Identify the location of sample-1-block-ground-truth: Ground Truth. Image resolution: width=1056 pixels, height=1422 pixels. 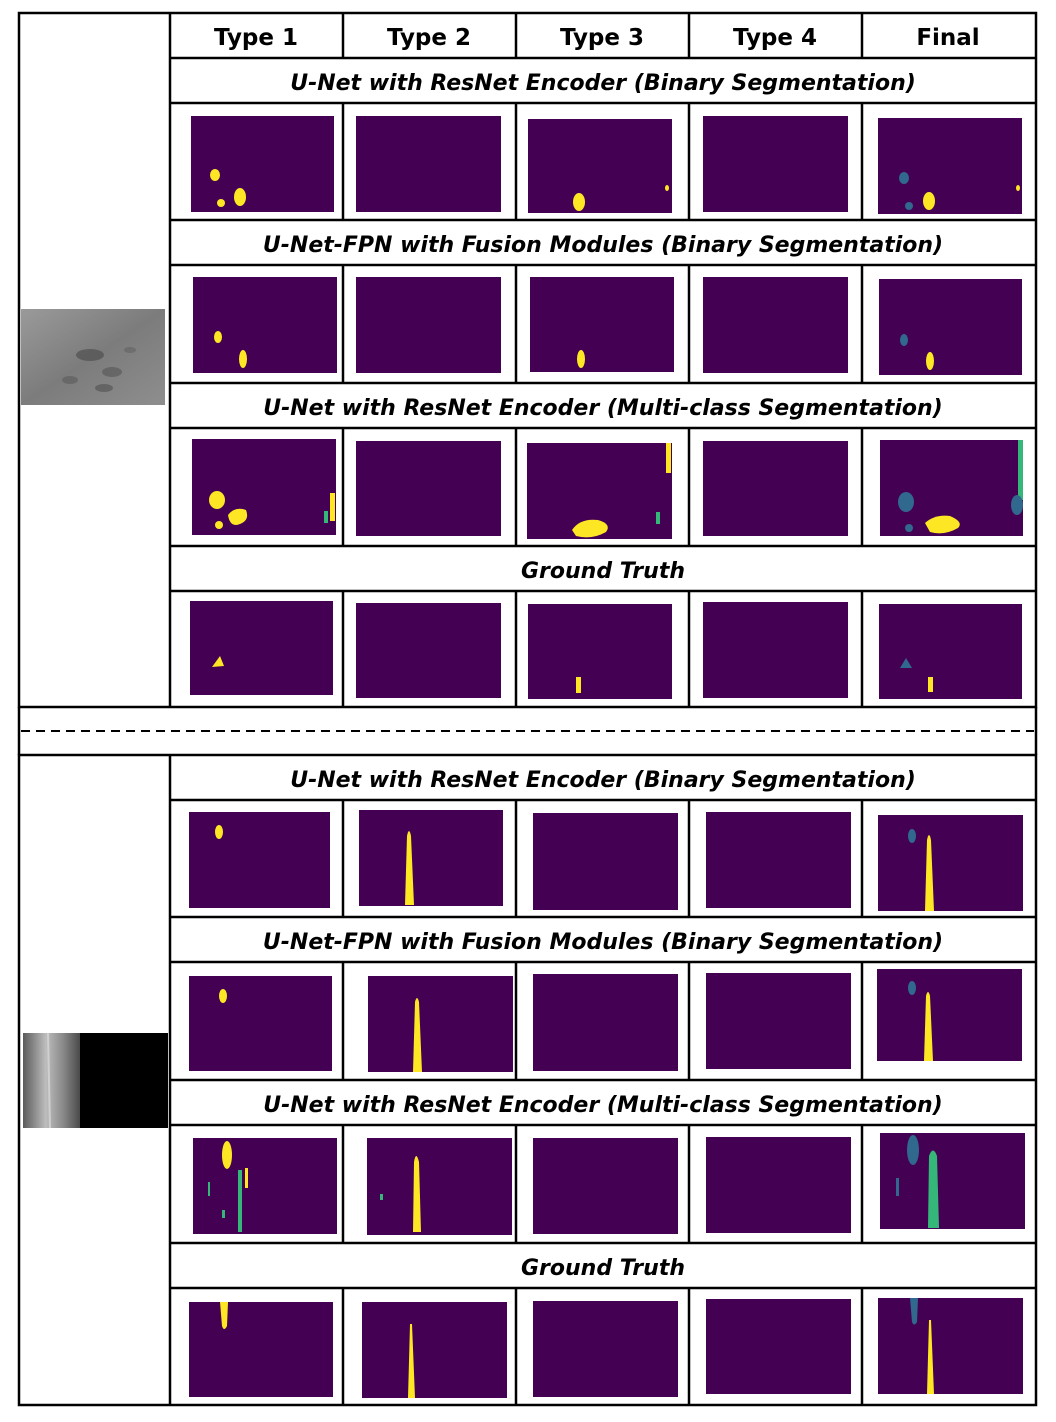
(603, 633).